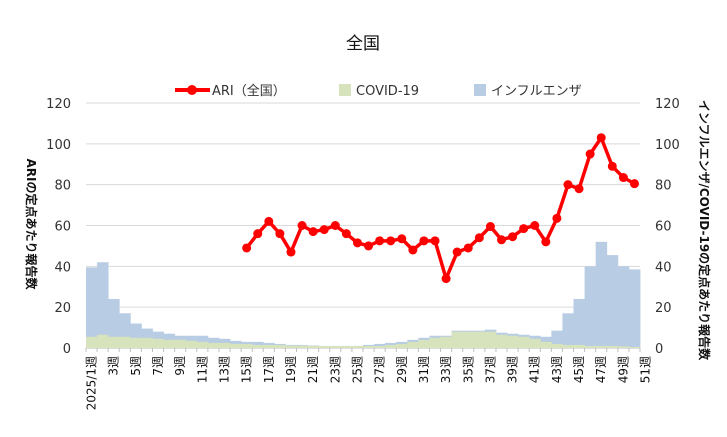  Describe the element at coordinates (480, 90) in the screenshot. I see `legend-influenza-swatch` at that location.